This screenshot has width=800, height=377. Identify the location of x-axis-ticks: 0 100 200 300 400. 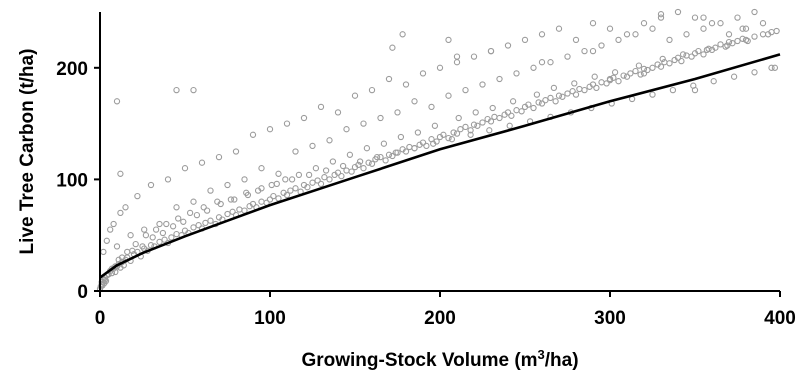
(445, 310).